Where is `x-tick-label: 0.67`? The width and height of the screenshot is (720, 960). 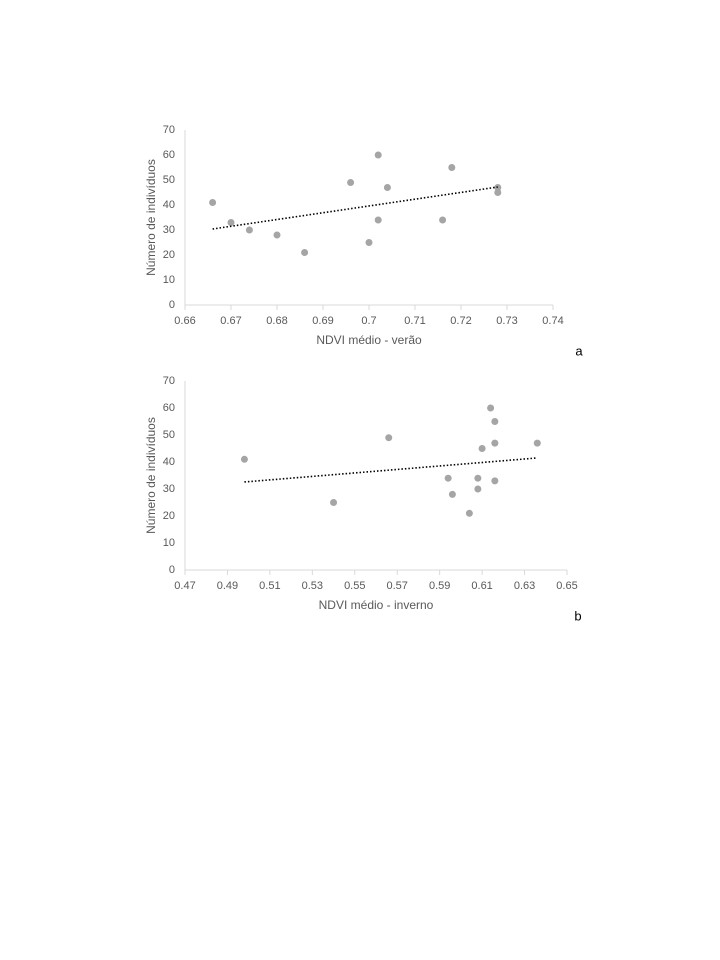
x-tick-label: 0.67 is located at coordinates (230, 321).